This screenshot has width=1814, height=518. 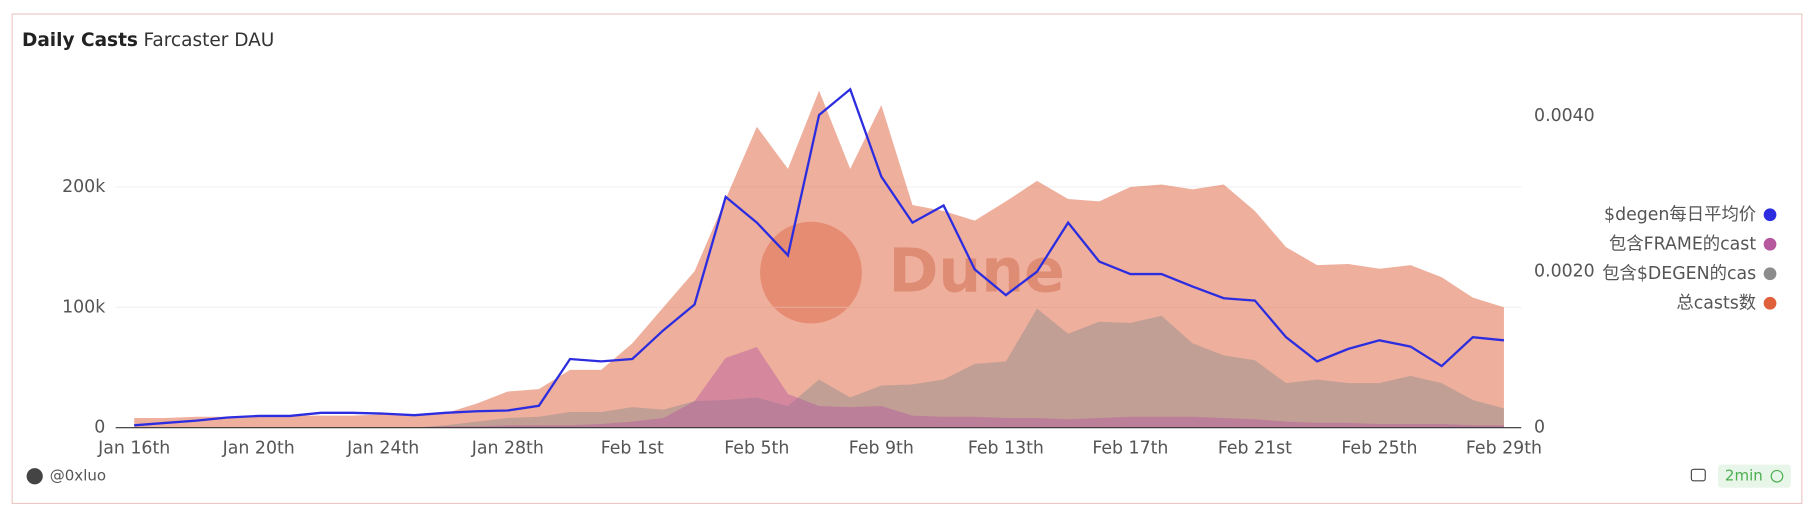 What do you see at coordinates (1777, 476) in the screenshot?
I see `check-icon` at bounding box center [1777, 476].